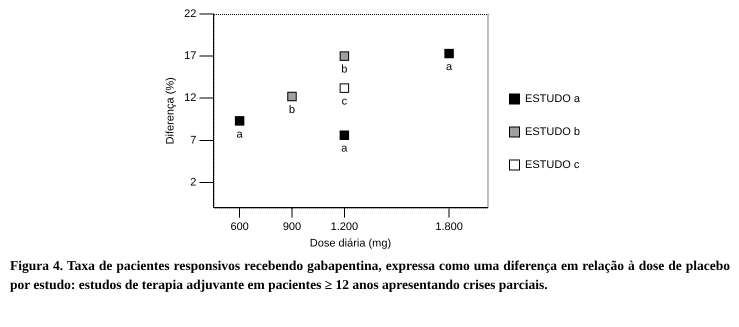 The image size is (739, 327). I want to click on x-tick-label: 1.200, so click(344, 227).